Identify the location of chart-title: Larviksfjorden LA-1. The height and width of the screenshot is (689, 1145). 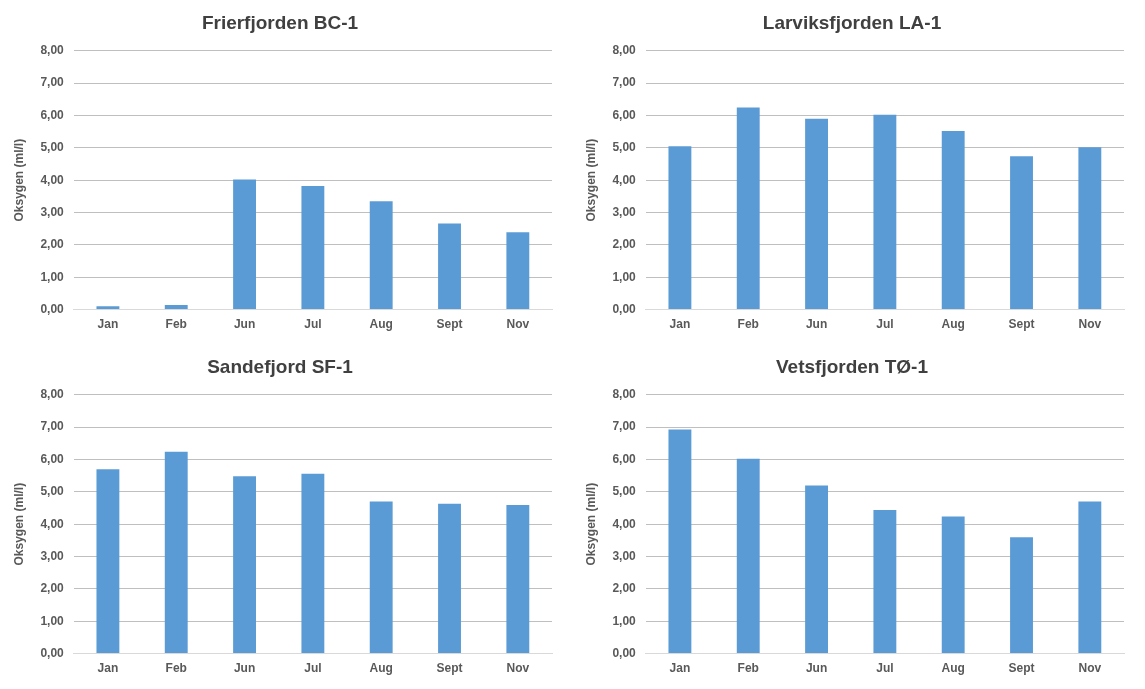
(852, 22).